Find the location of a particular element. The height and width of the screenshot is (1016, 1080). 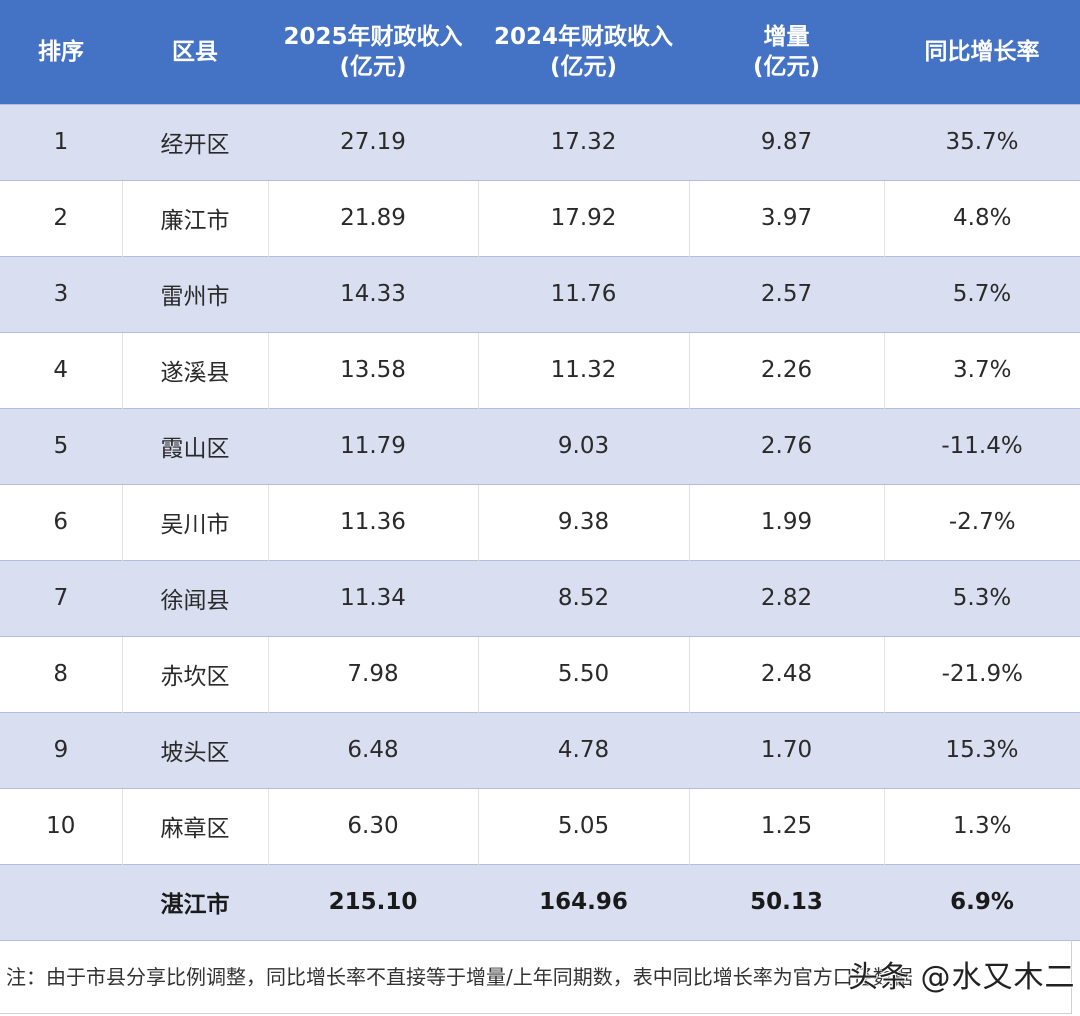

table-row: 5 霞山区 11.79 9.03 2.76 -11.4% is located at coordinates (540, 445).